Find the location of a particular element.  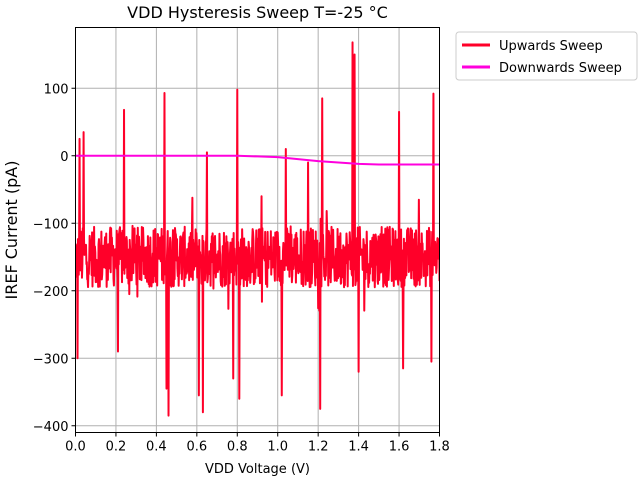

series-line-downwards is located at coordinates (257, 160).